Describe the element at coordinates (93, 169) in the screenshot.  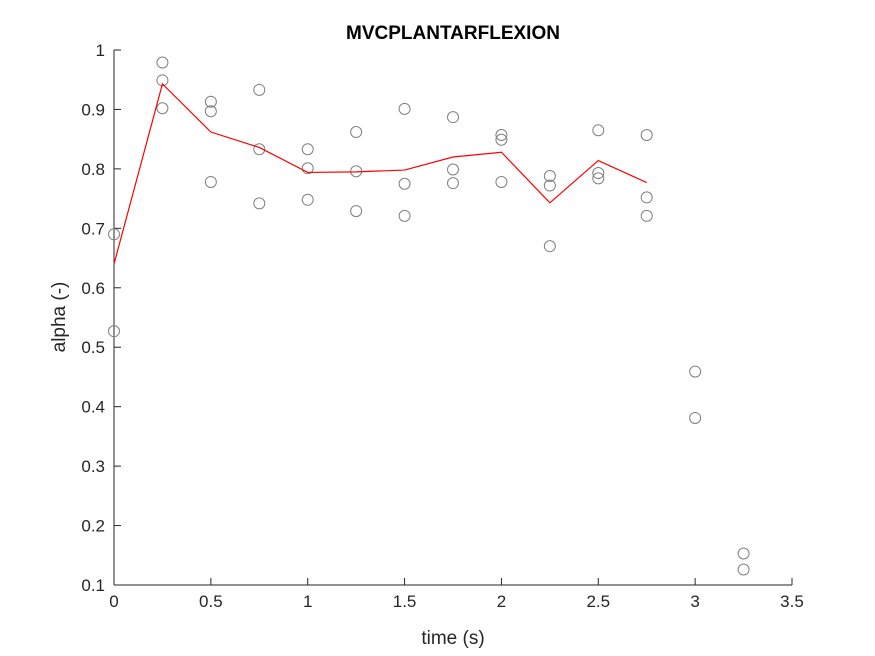
I see `y-tick-label: 0.8` at that location.